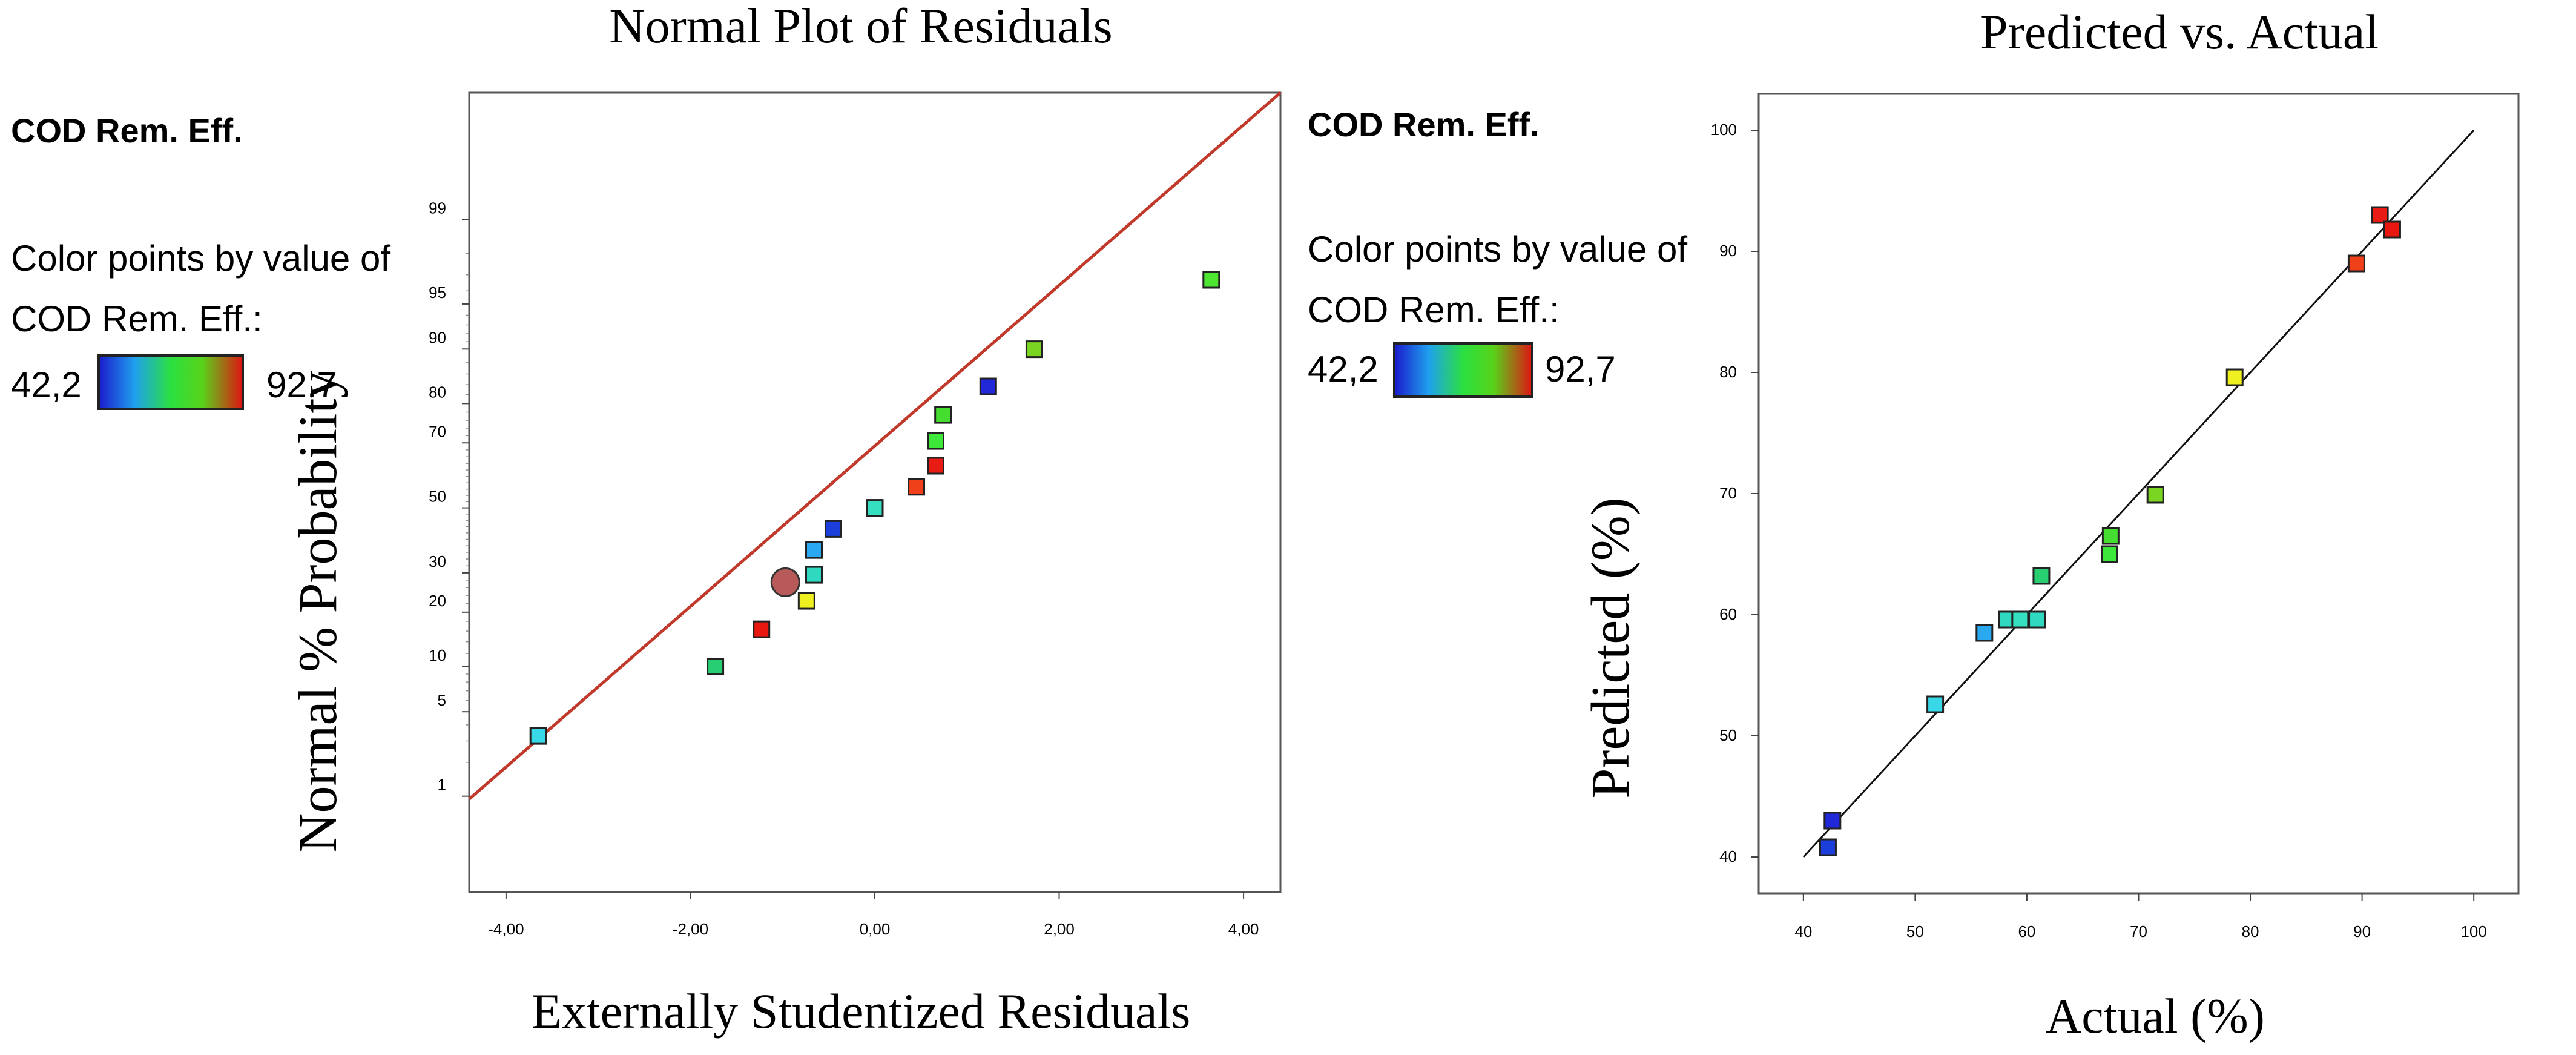 The image size is (2576, 1055). Describe the element at coordinates (1915, 931) in the screenshot. I see `pva-x-tick-label: 50` at that location.